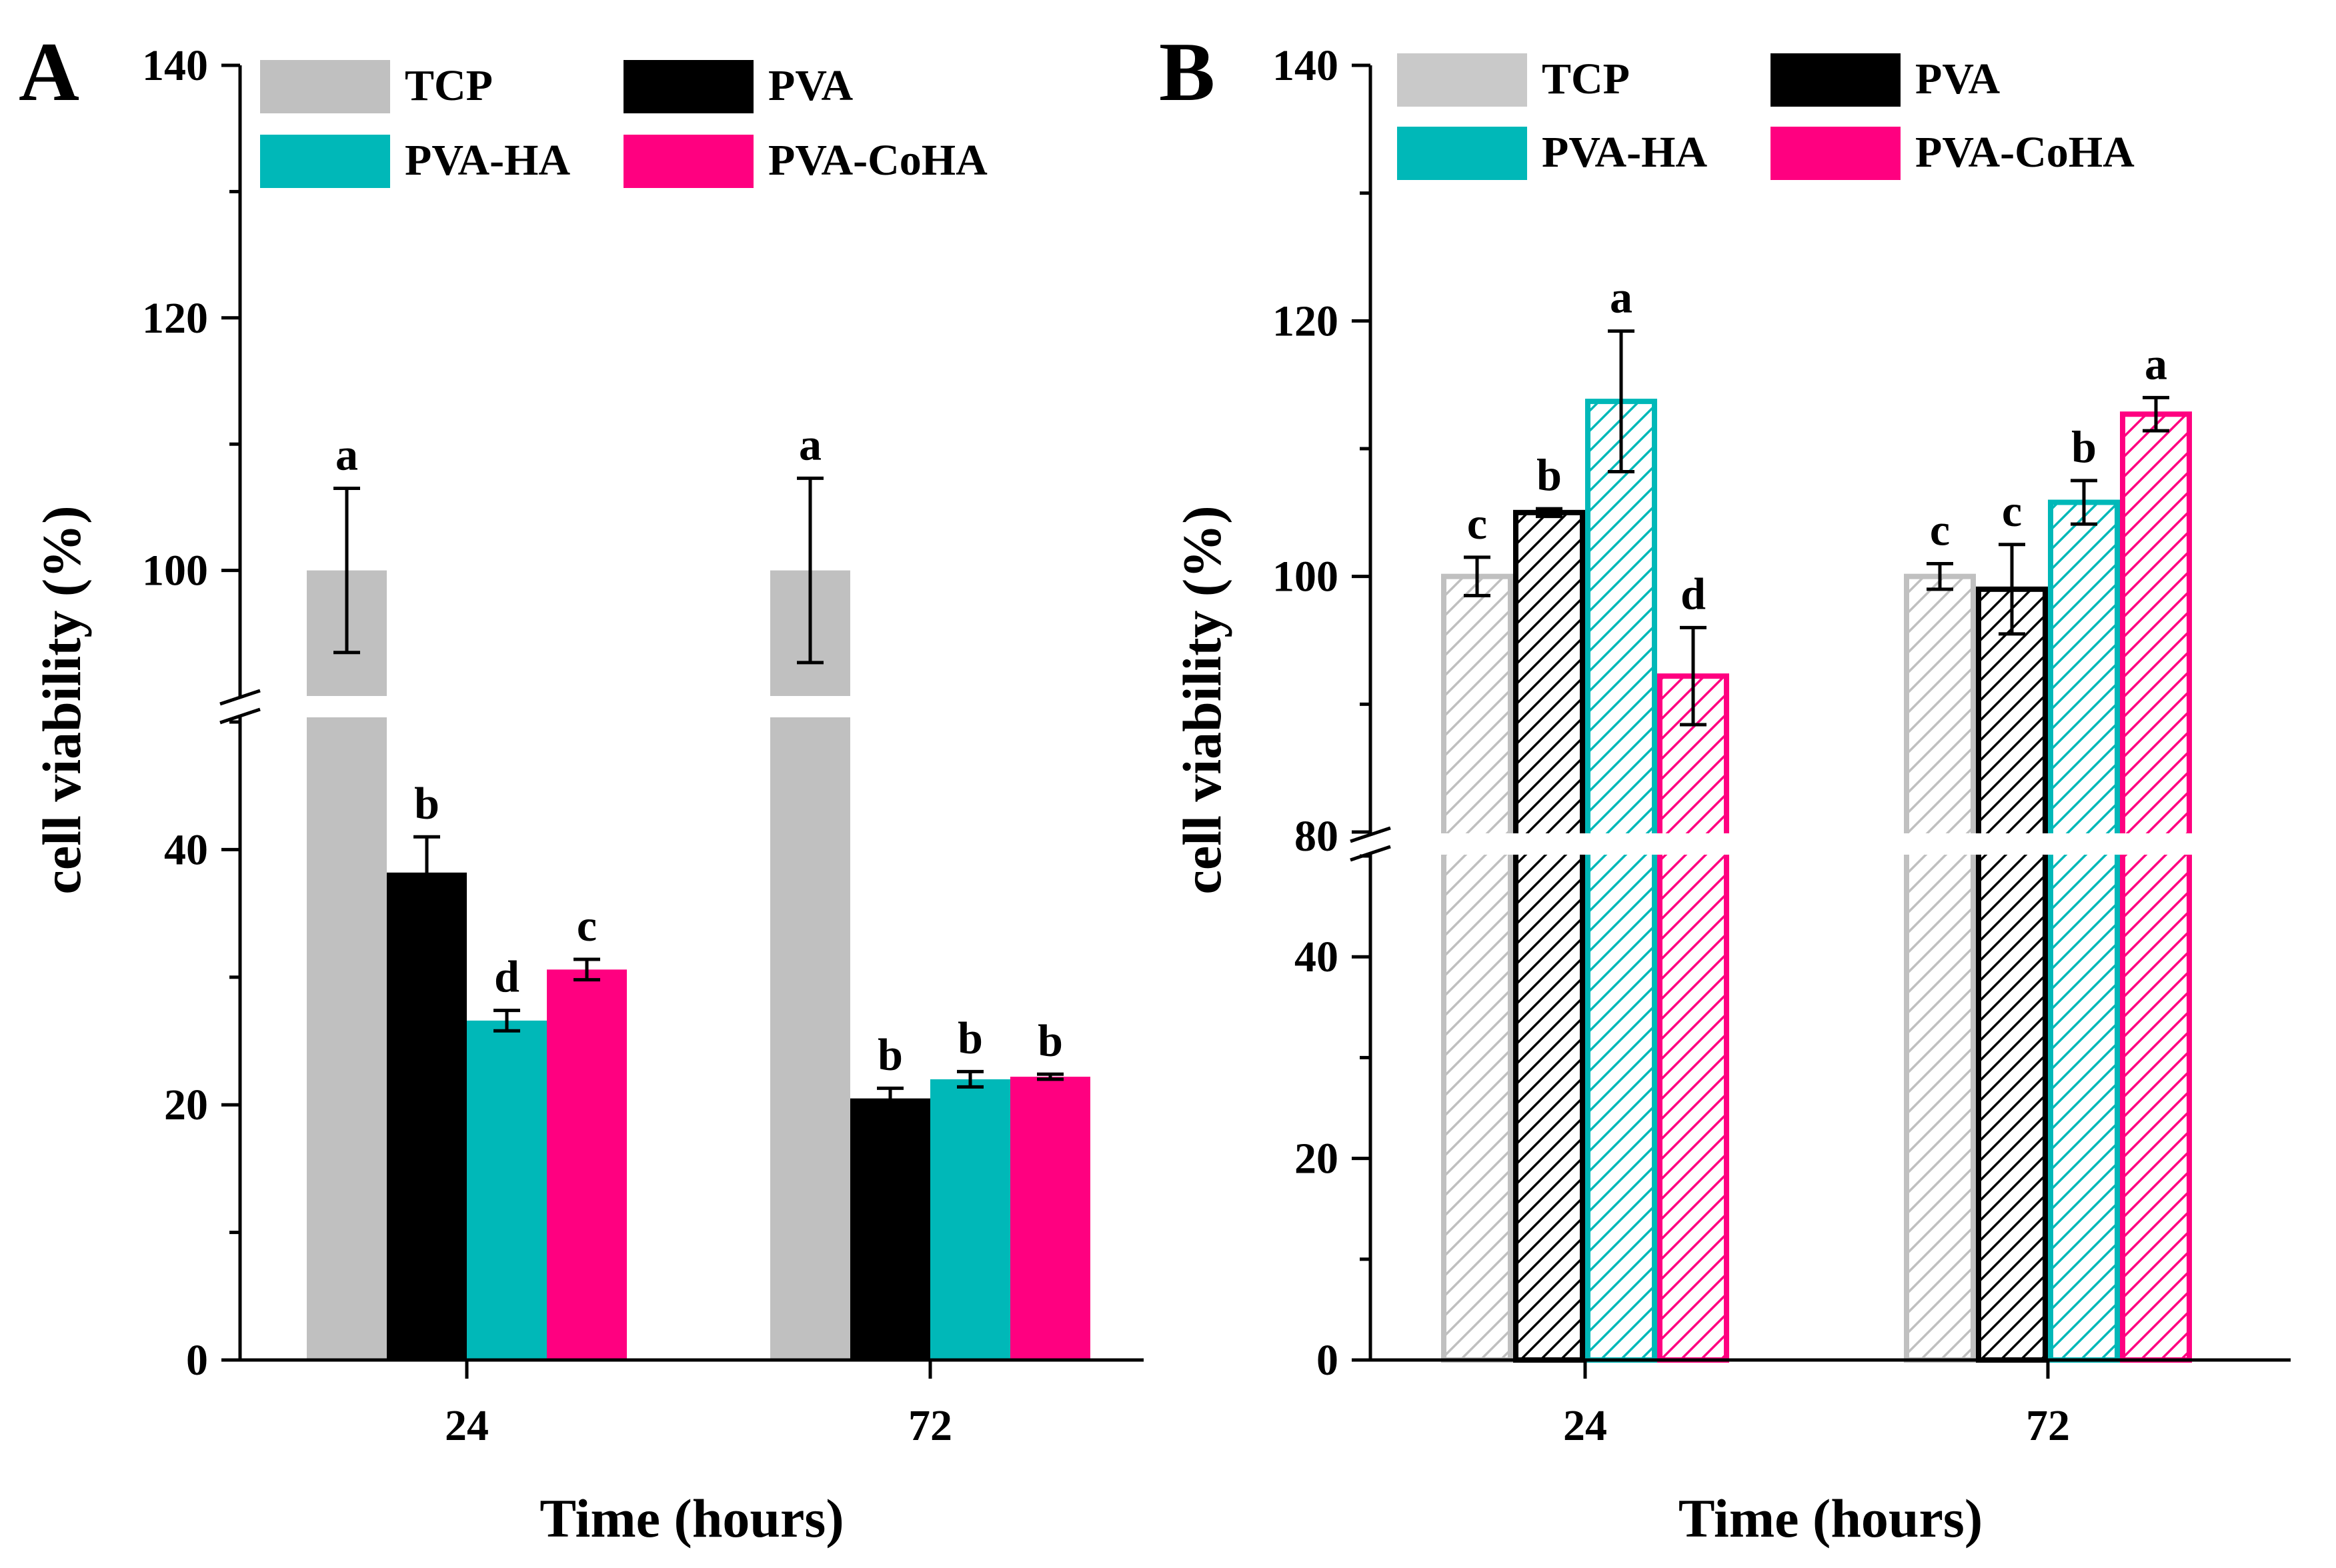 The width and height of the screenshot is (2336, 1568). Describe the element at coordinates (49, 72) in the screenshot. I see `panel-letter: A` at that location.